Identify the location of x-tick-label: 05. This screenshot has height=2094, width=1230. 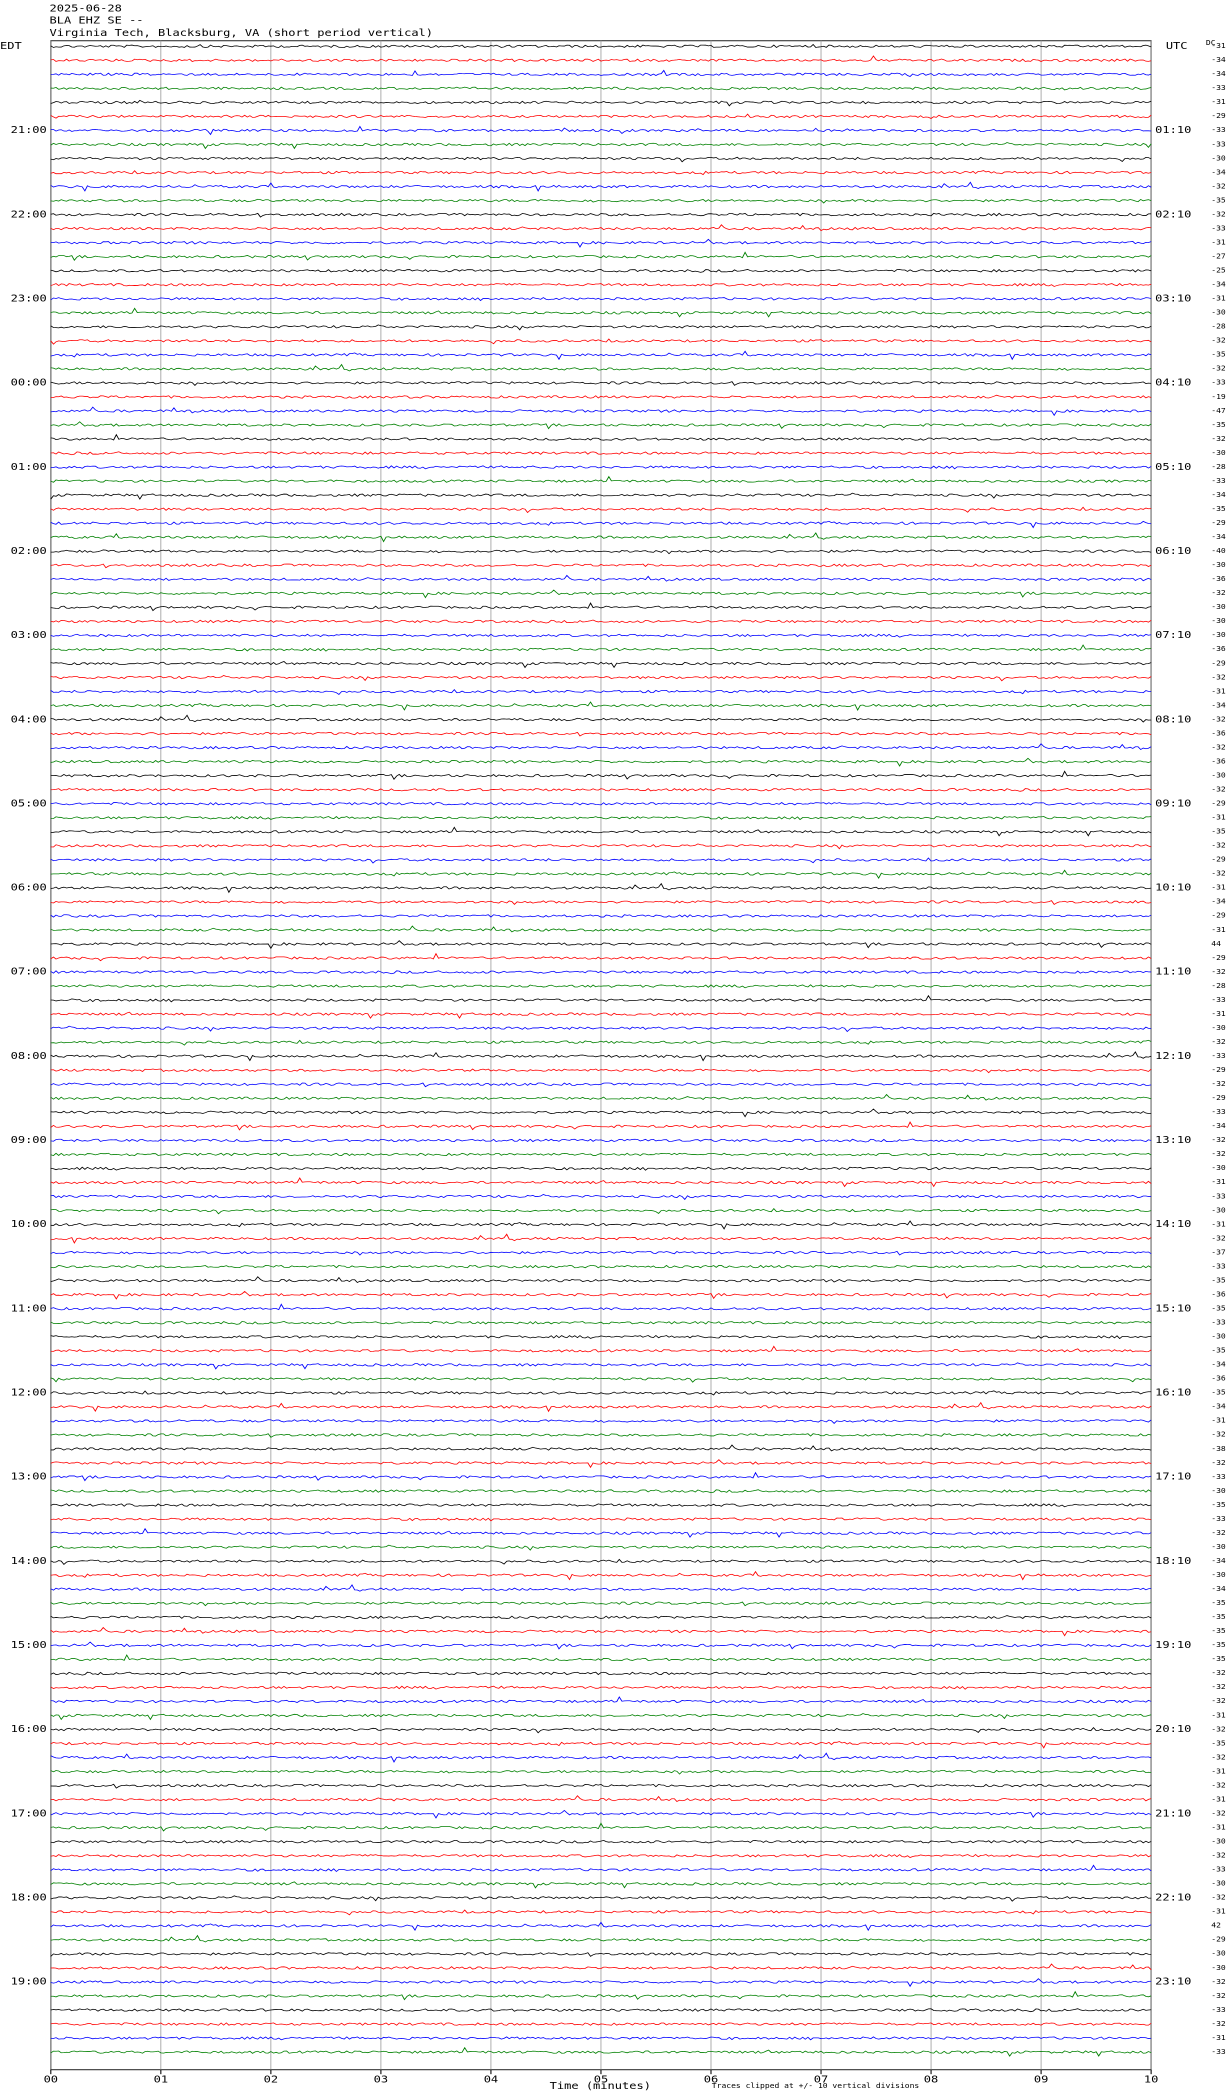
(601, 2079).